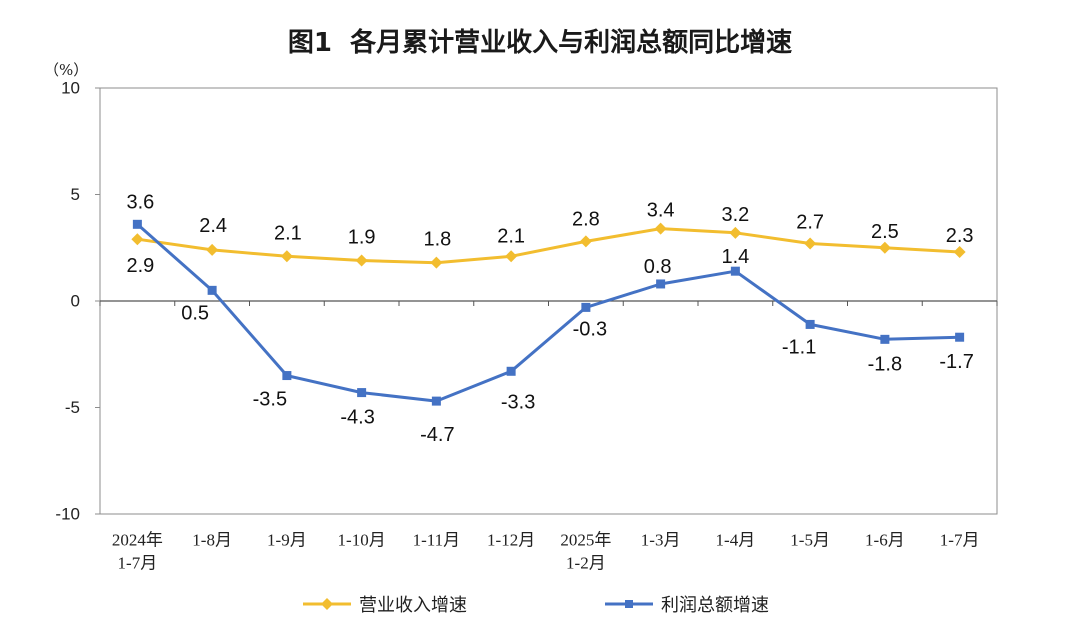 The height and width of the screenshot is (629, 1080). Describe the element at coordinates (661, 540) in the screenshot. I see `x-tick-label: 1-3月` at that location.